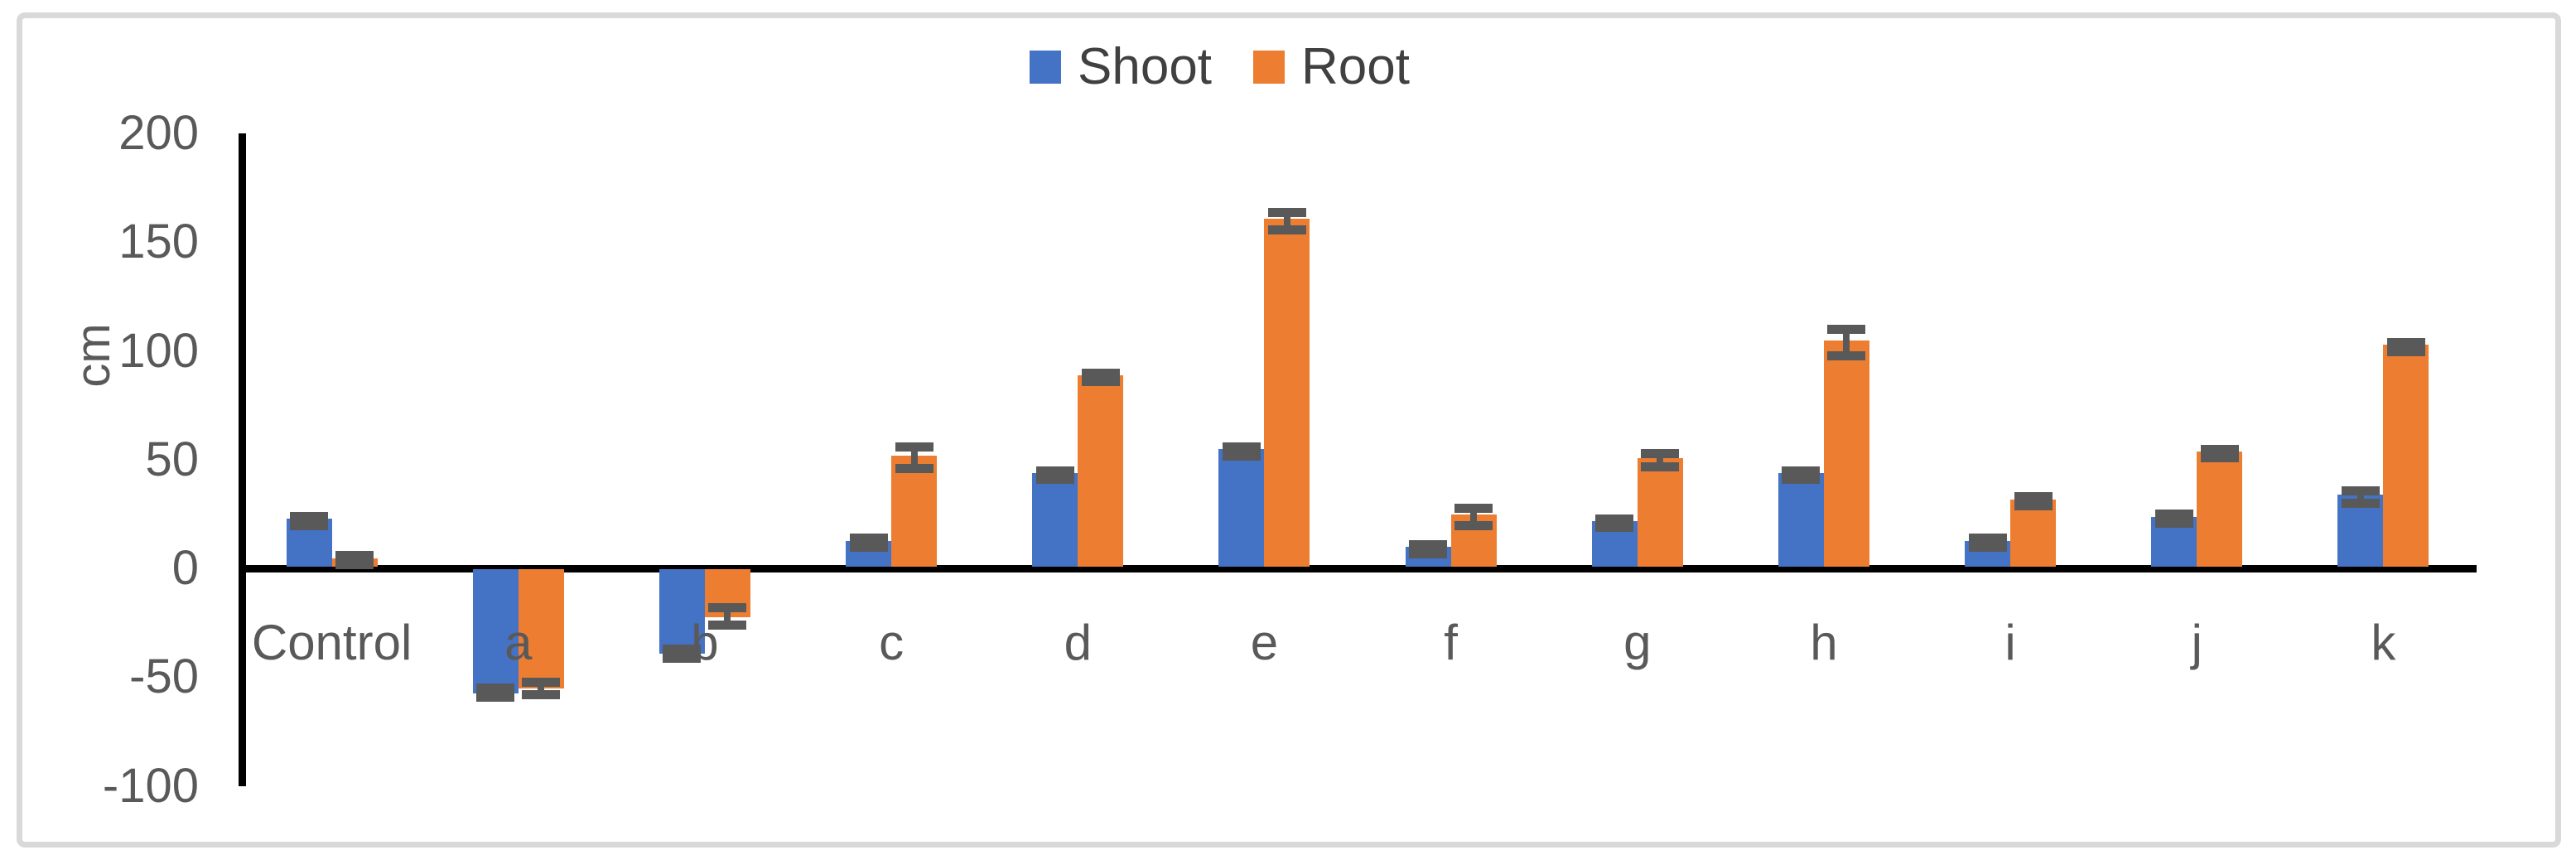 This screenshot has height=855, width=2576. I want to click on error-cap-top-root-b, so click(727, 608).